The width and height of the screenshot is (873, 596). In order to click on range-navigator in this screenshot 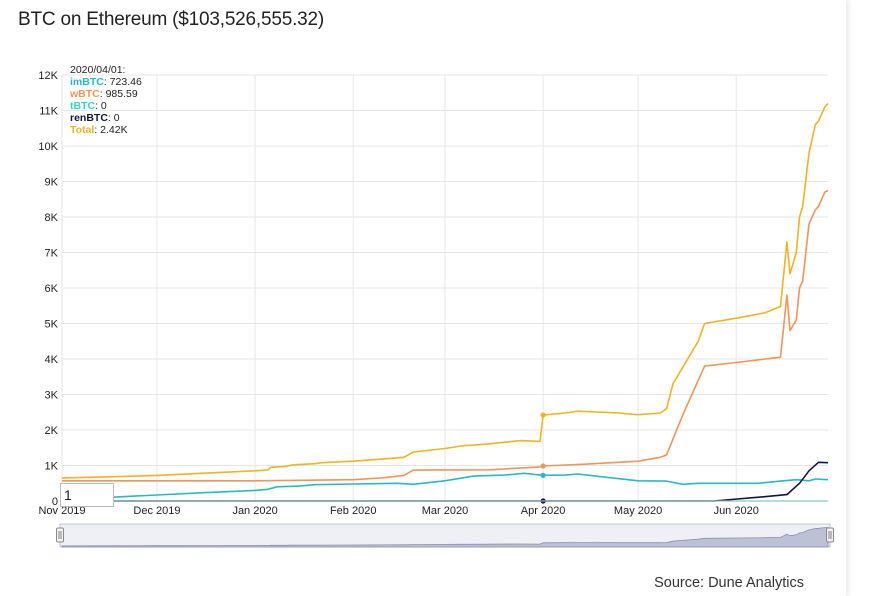, I will do `click(445, 535)`.